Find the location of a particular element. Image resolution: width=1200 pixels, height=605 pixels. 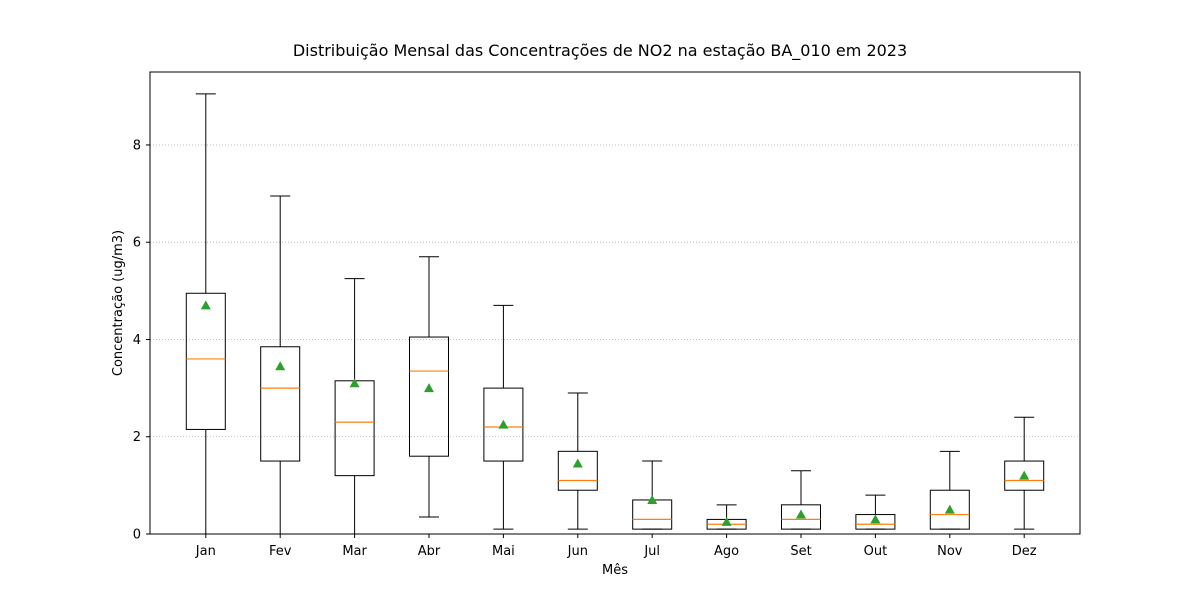

box-set is located at coordinates (801, 500).